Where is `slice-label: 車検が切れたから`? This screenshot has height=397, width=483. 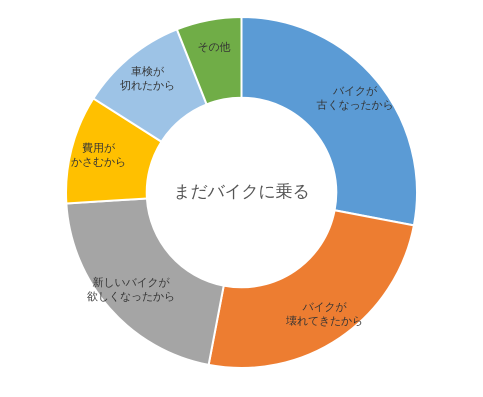
slice-label: 車検が切れたから is located at coordinates (148, 78).